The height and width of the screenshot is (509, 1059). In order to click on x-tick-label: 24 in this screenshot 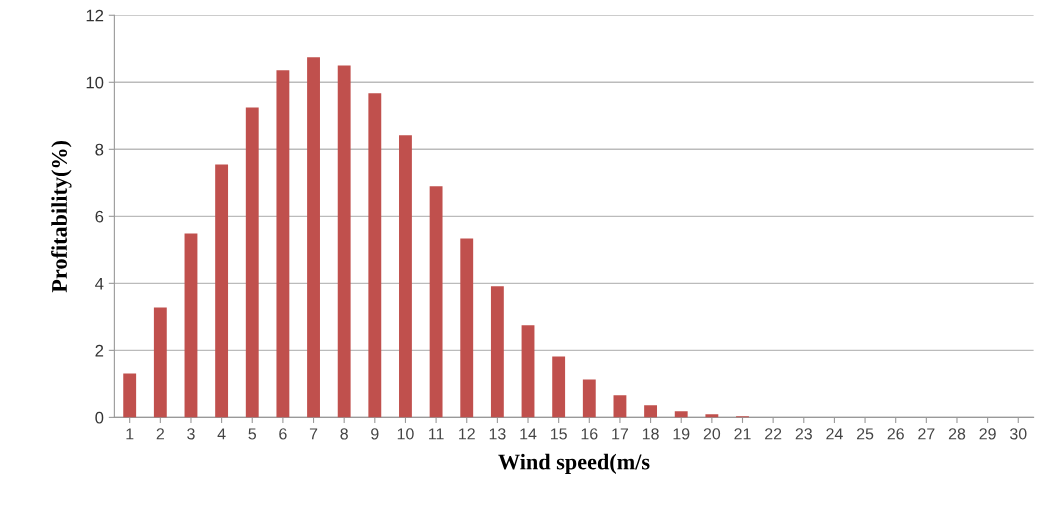, I will do `click(834, 434)`.